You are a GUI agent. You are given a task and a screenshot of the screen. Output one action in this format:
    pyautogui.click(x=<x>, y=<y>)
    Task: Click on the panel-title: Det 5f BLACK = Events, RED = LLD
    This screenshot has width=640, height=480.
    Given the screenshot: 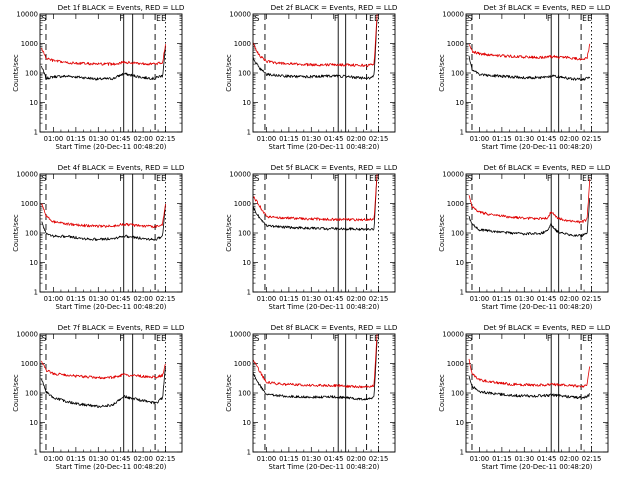 What is the action you would take?
    pyautogui.click(x=334, y=167)
    